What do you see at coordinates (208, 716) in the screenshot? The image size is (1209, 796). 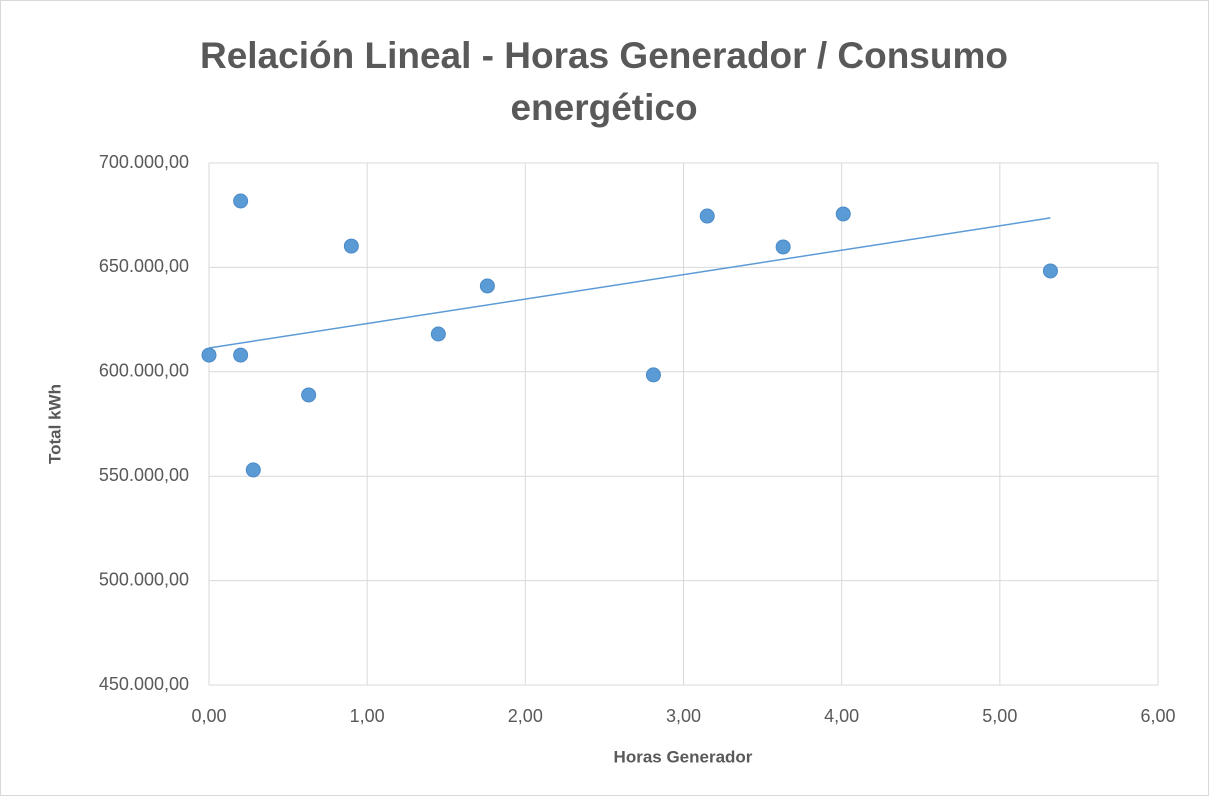 I see `x-tick-label: 0,00` at bounding box center [208, 716].